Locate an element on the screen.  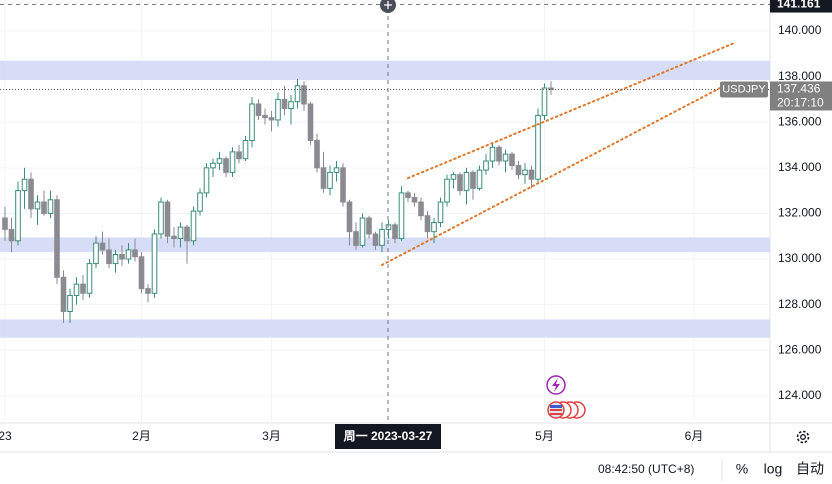
last-price-label: 137.436 is located at coordinates (799, 89).